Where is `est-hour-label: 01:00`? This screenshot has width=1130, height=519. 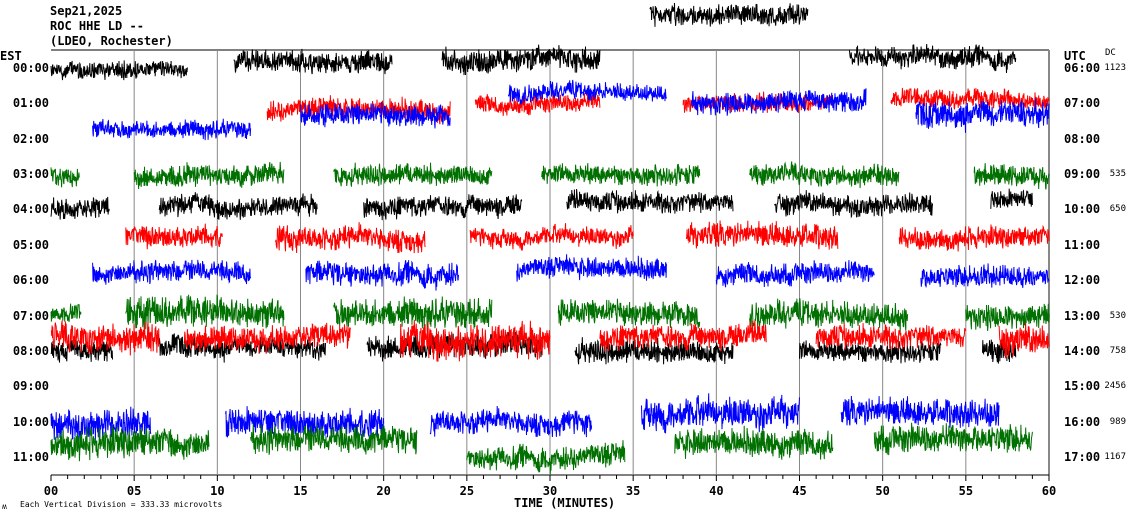 est-hour-label: 01:00 is located at coordinates (30, 103).